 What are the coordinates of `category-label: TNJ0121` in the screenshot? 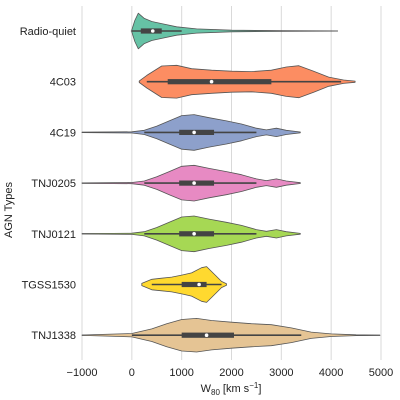 It's located at (53, 235).